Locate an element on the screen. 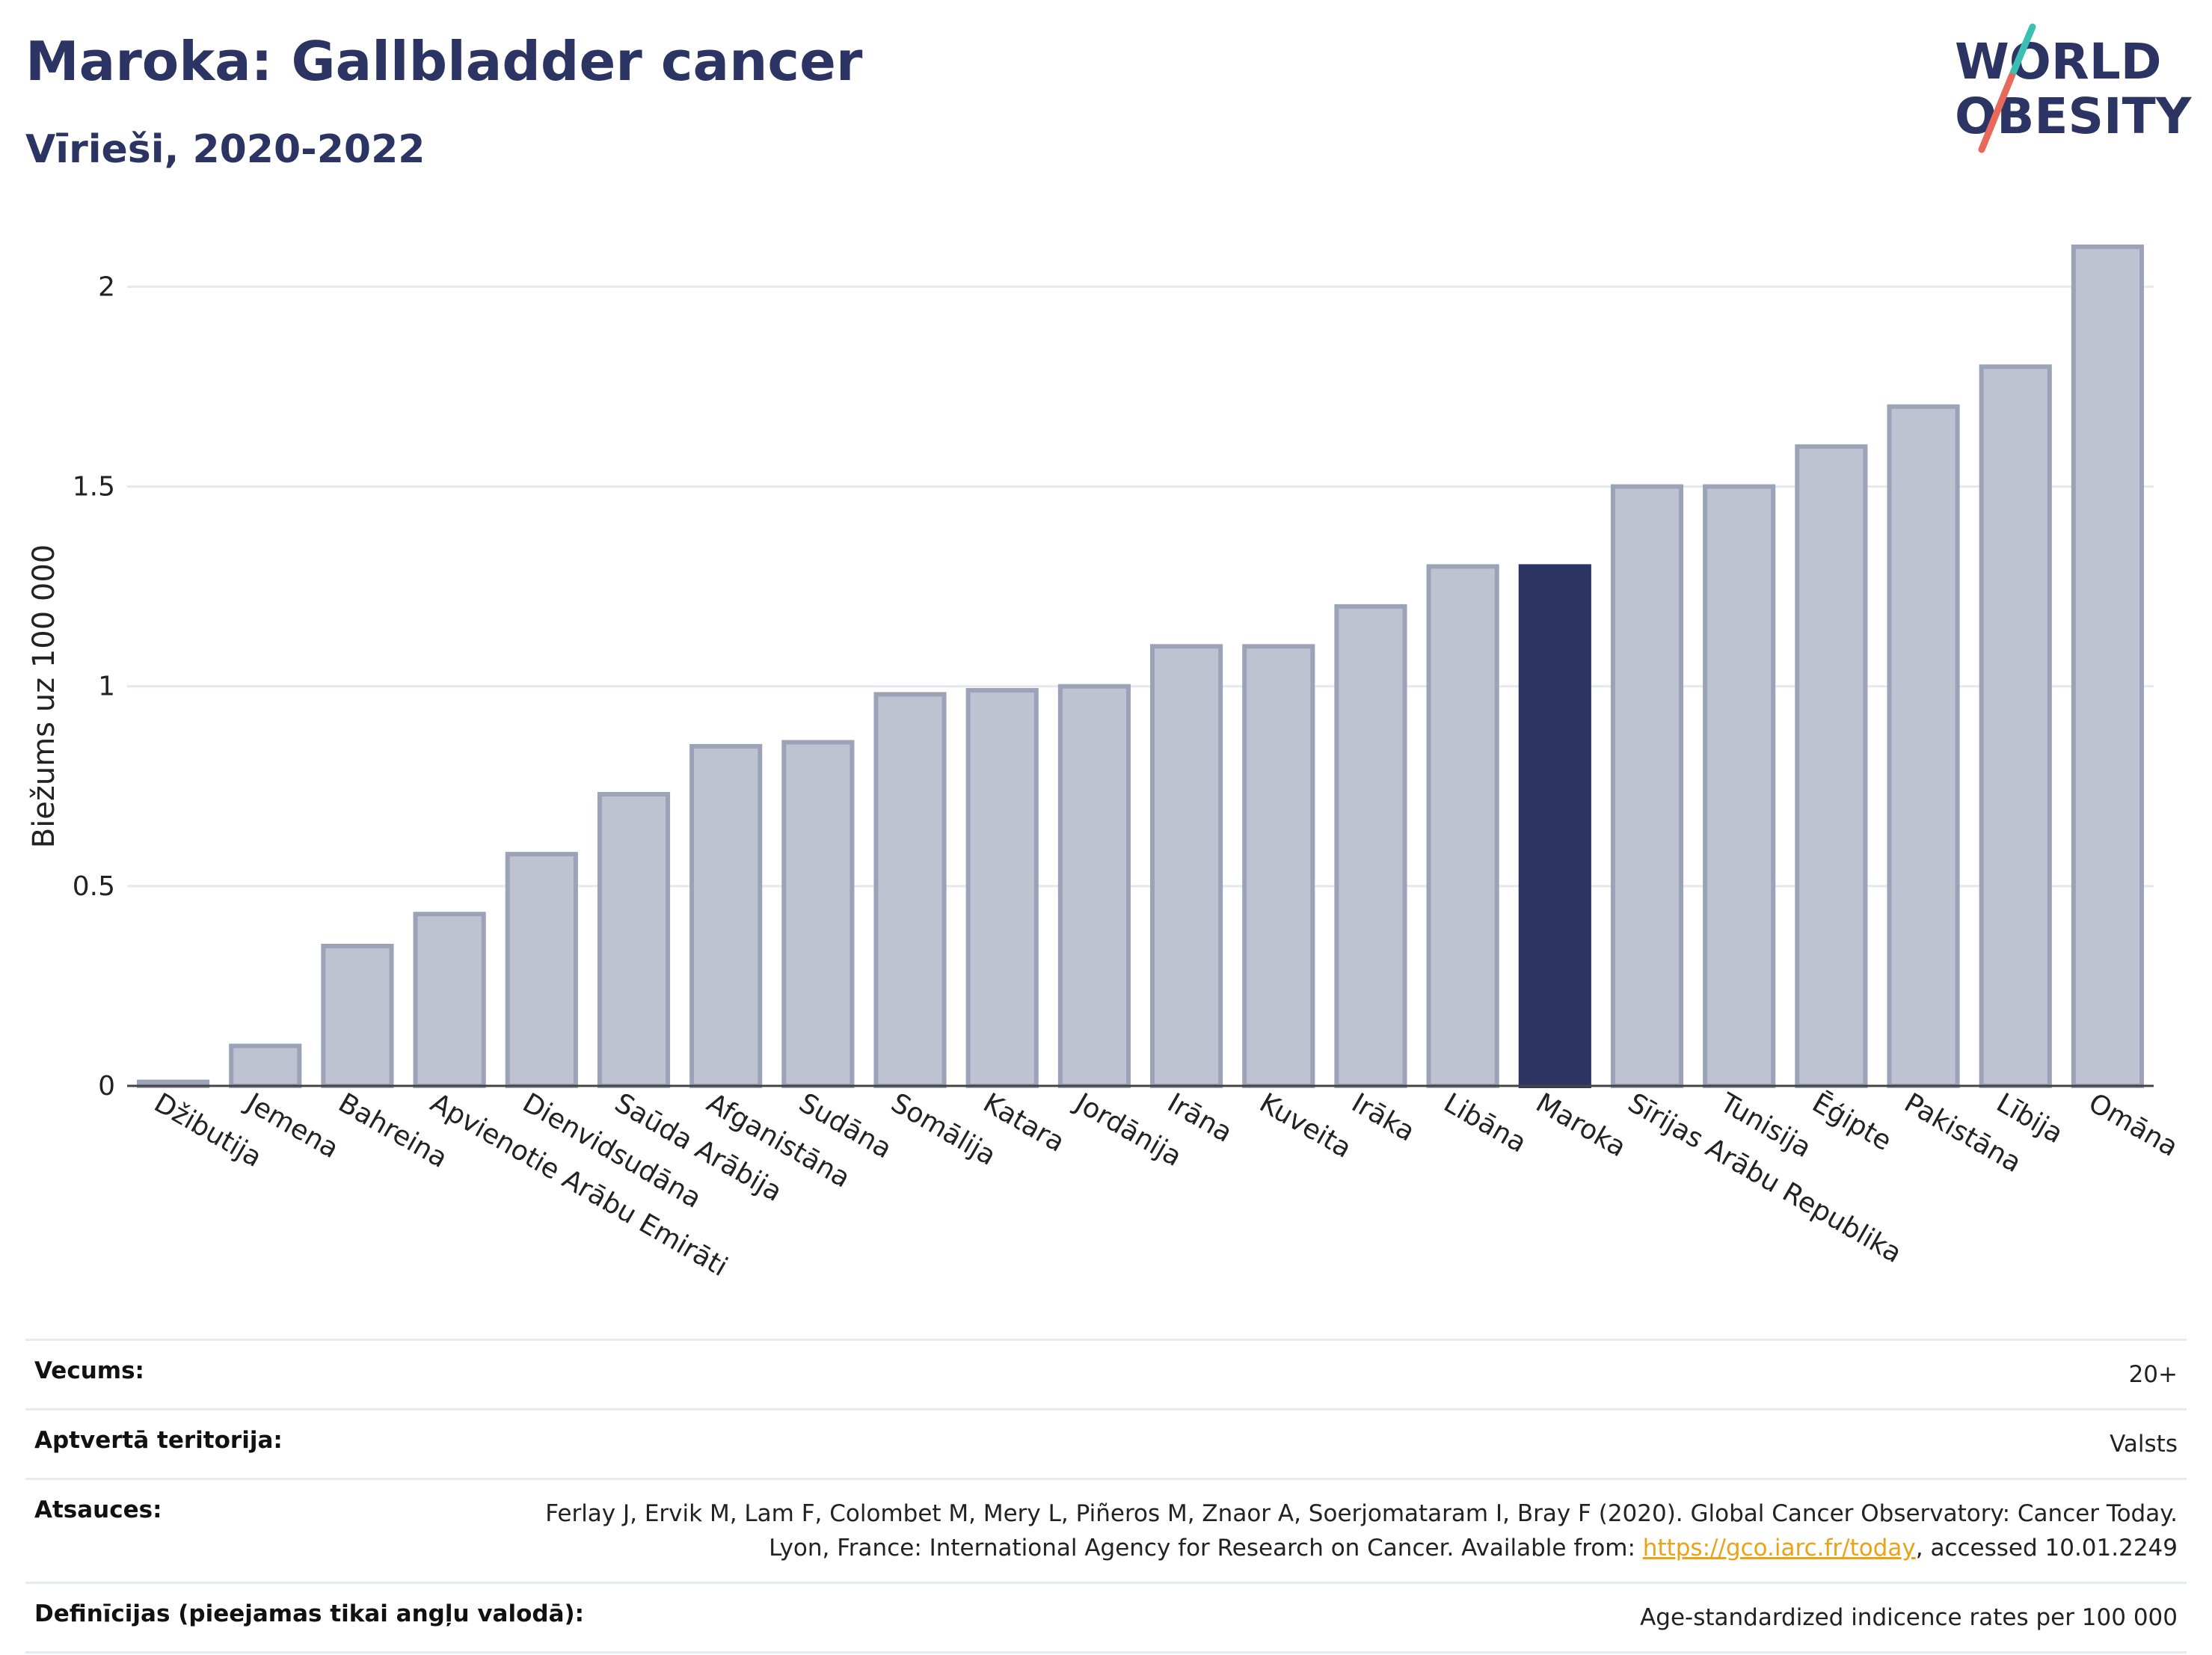 This screenshot has width=2212, height=1655. x-tick-label: Irāka is located at coordinates (1382, 1117).